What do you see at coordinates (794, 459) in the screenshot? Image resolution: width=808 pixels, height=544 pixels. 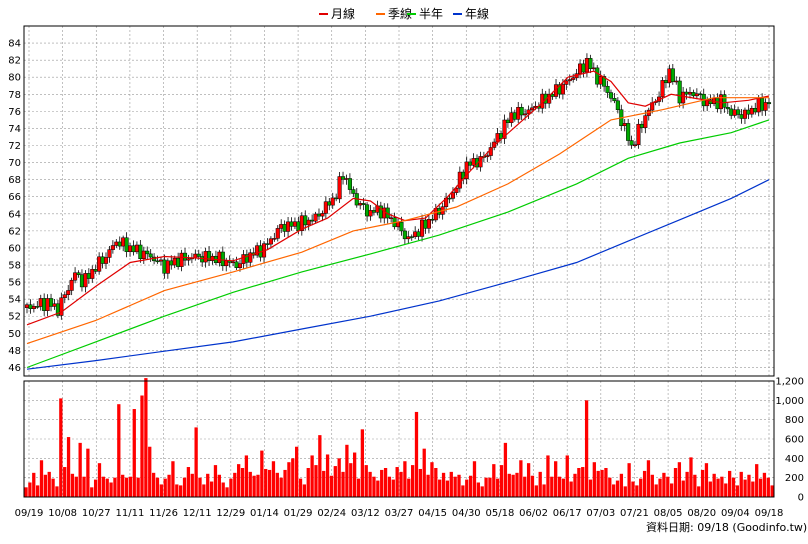 I see `volume-tick-label: 400` at bounding box center [794, 459].